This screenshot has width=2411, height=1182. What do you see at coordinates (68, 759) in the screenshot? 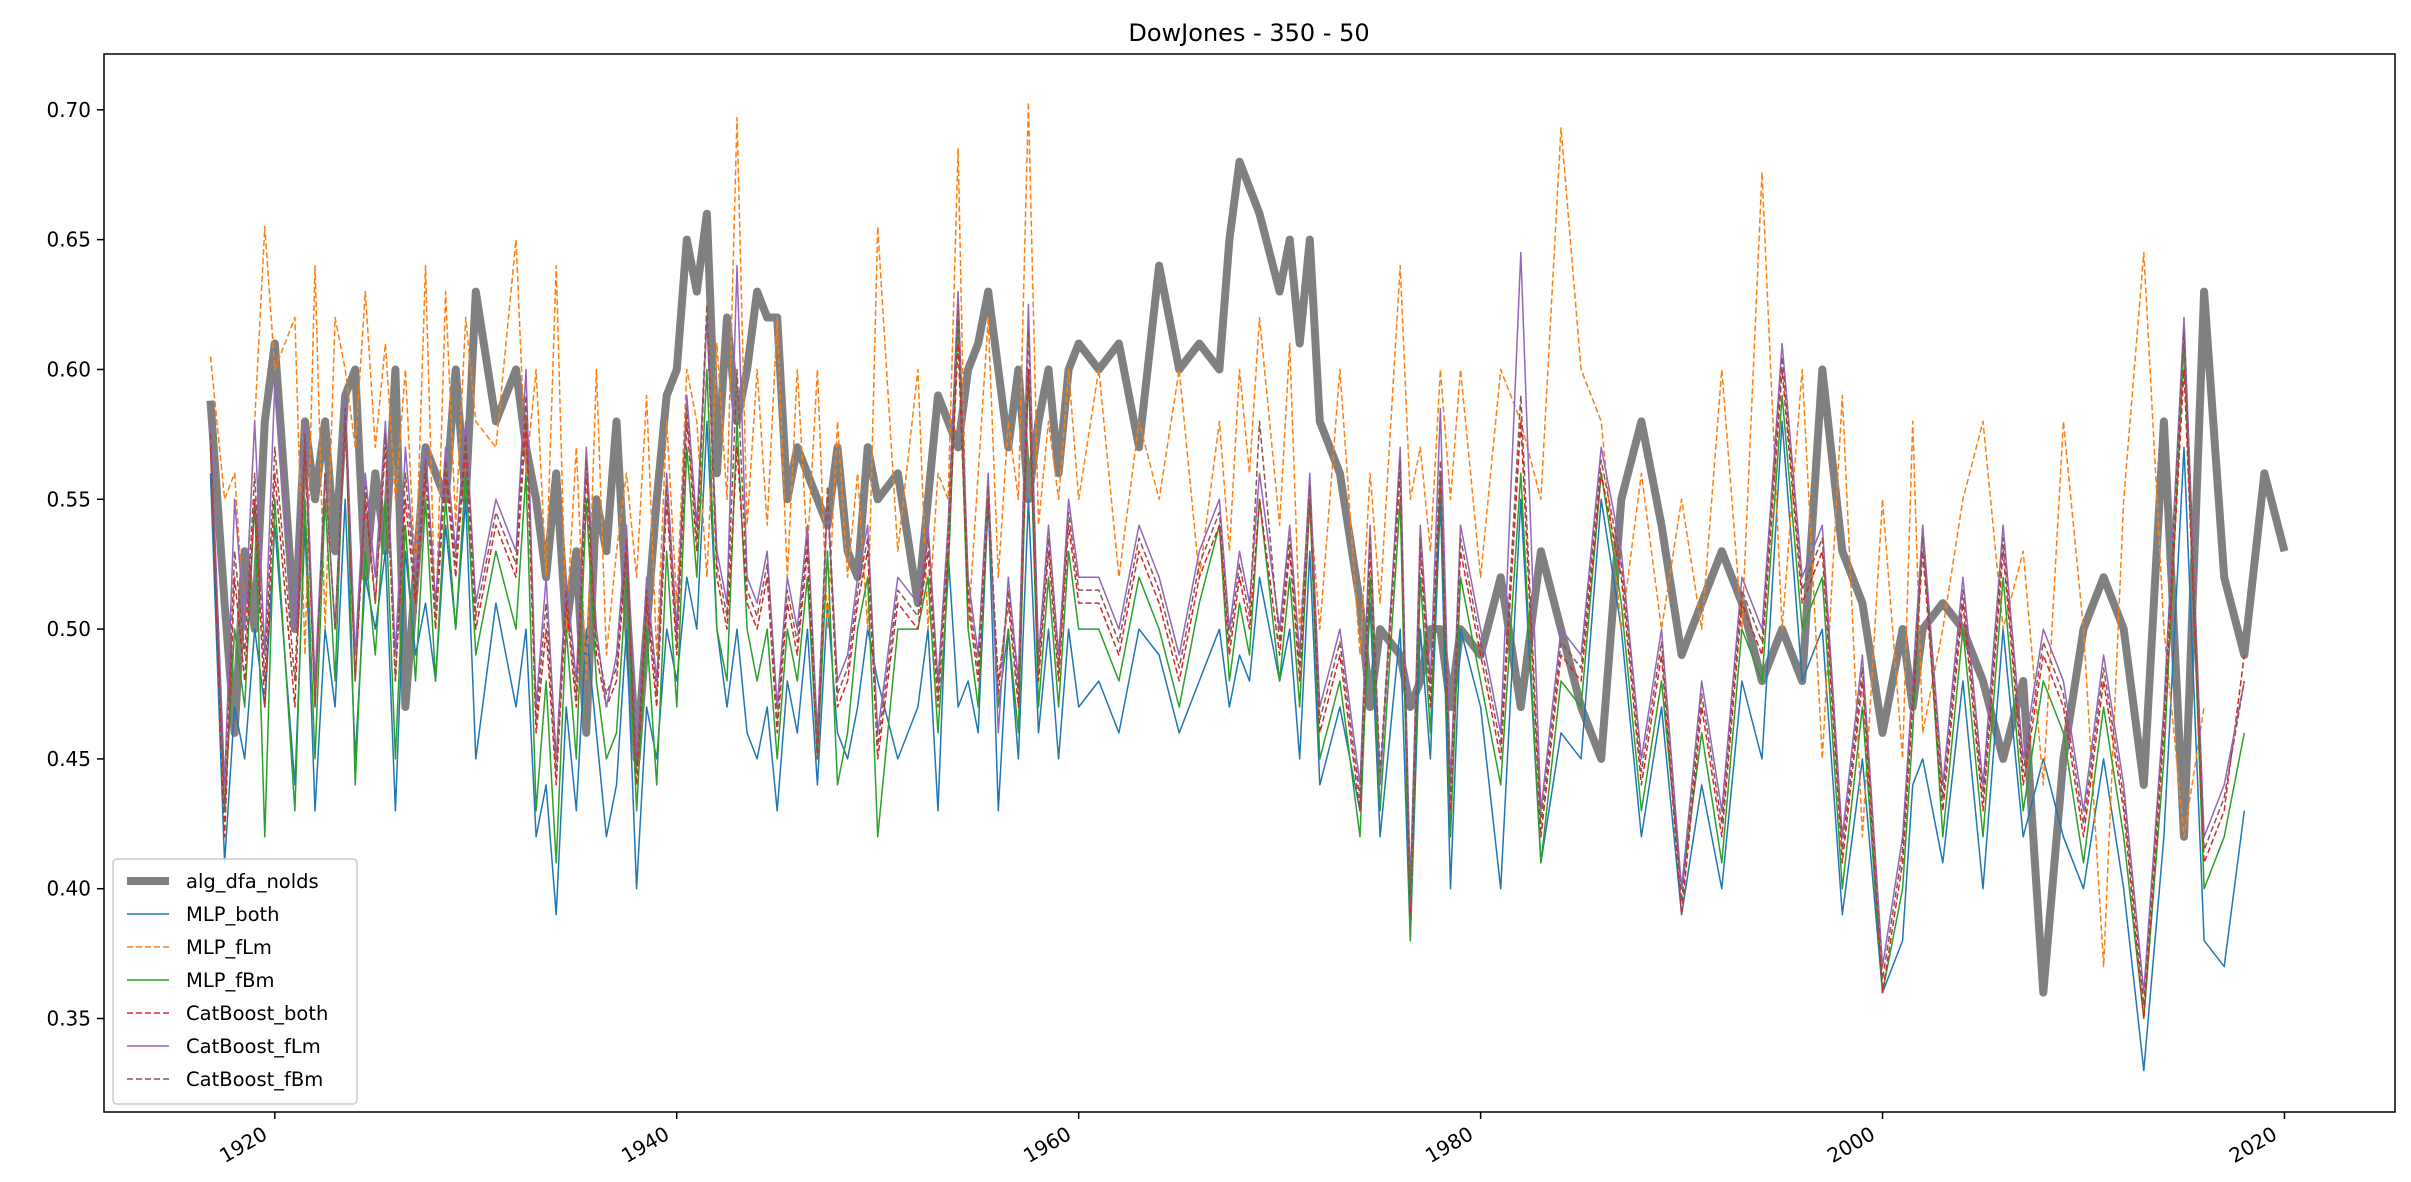
I see `y-tick-label: 0.45` at bounding box center [68, 759].